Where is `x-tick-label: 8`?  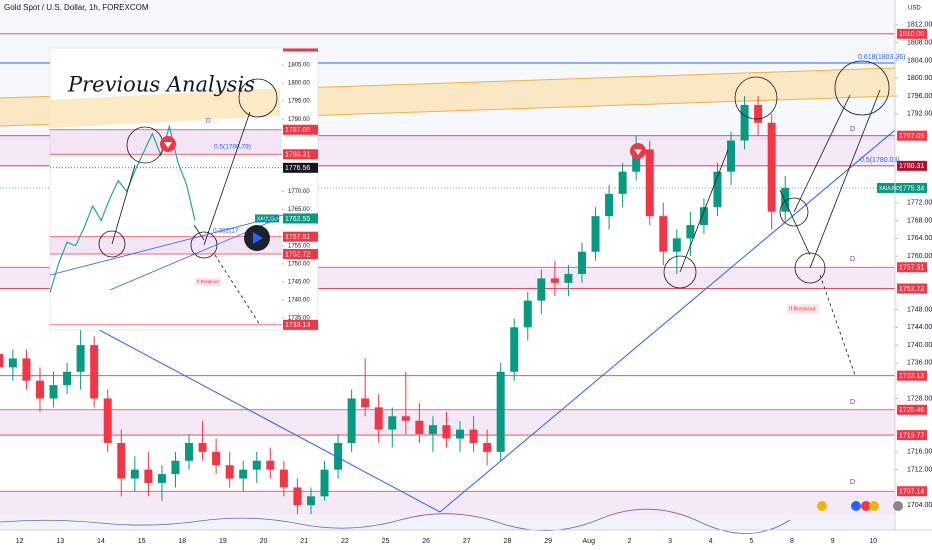 x-tick-label: 8 is located at coordinates (792, 541).